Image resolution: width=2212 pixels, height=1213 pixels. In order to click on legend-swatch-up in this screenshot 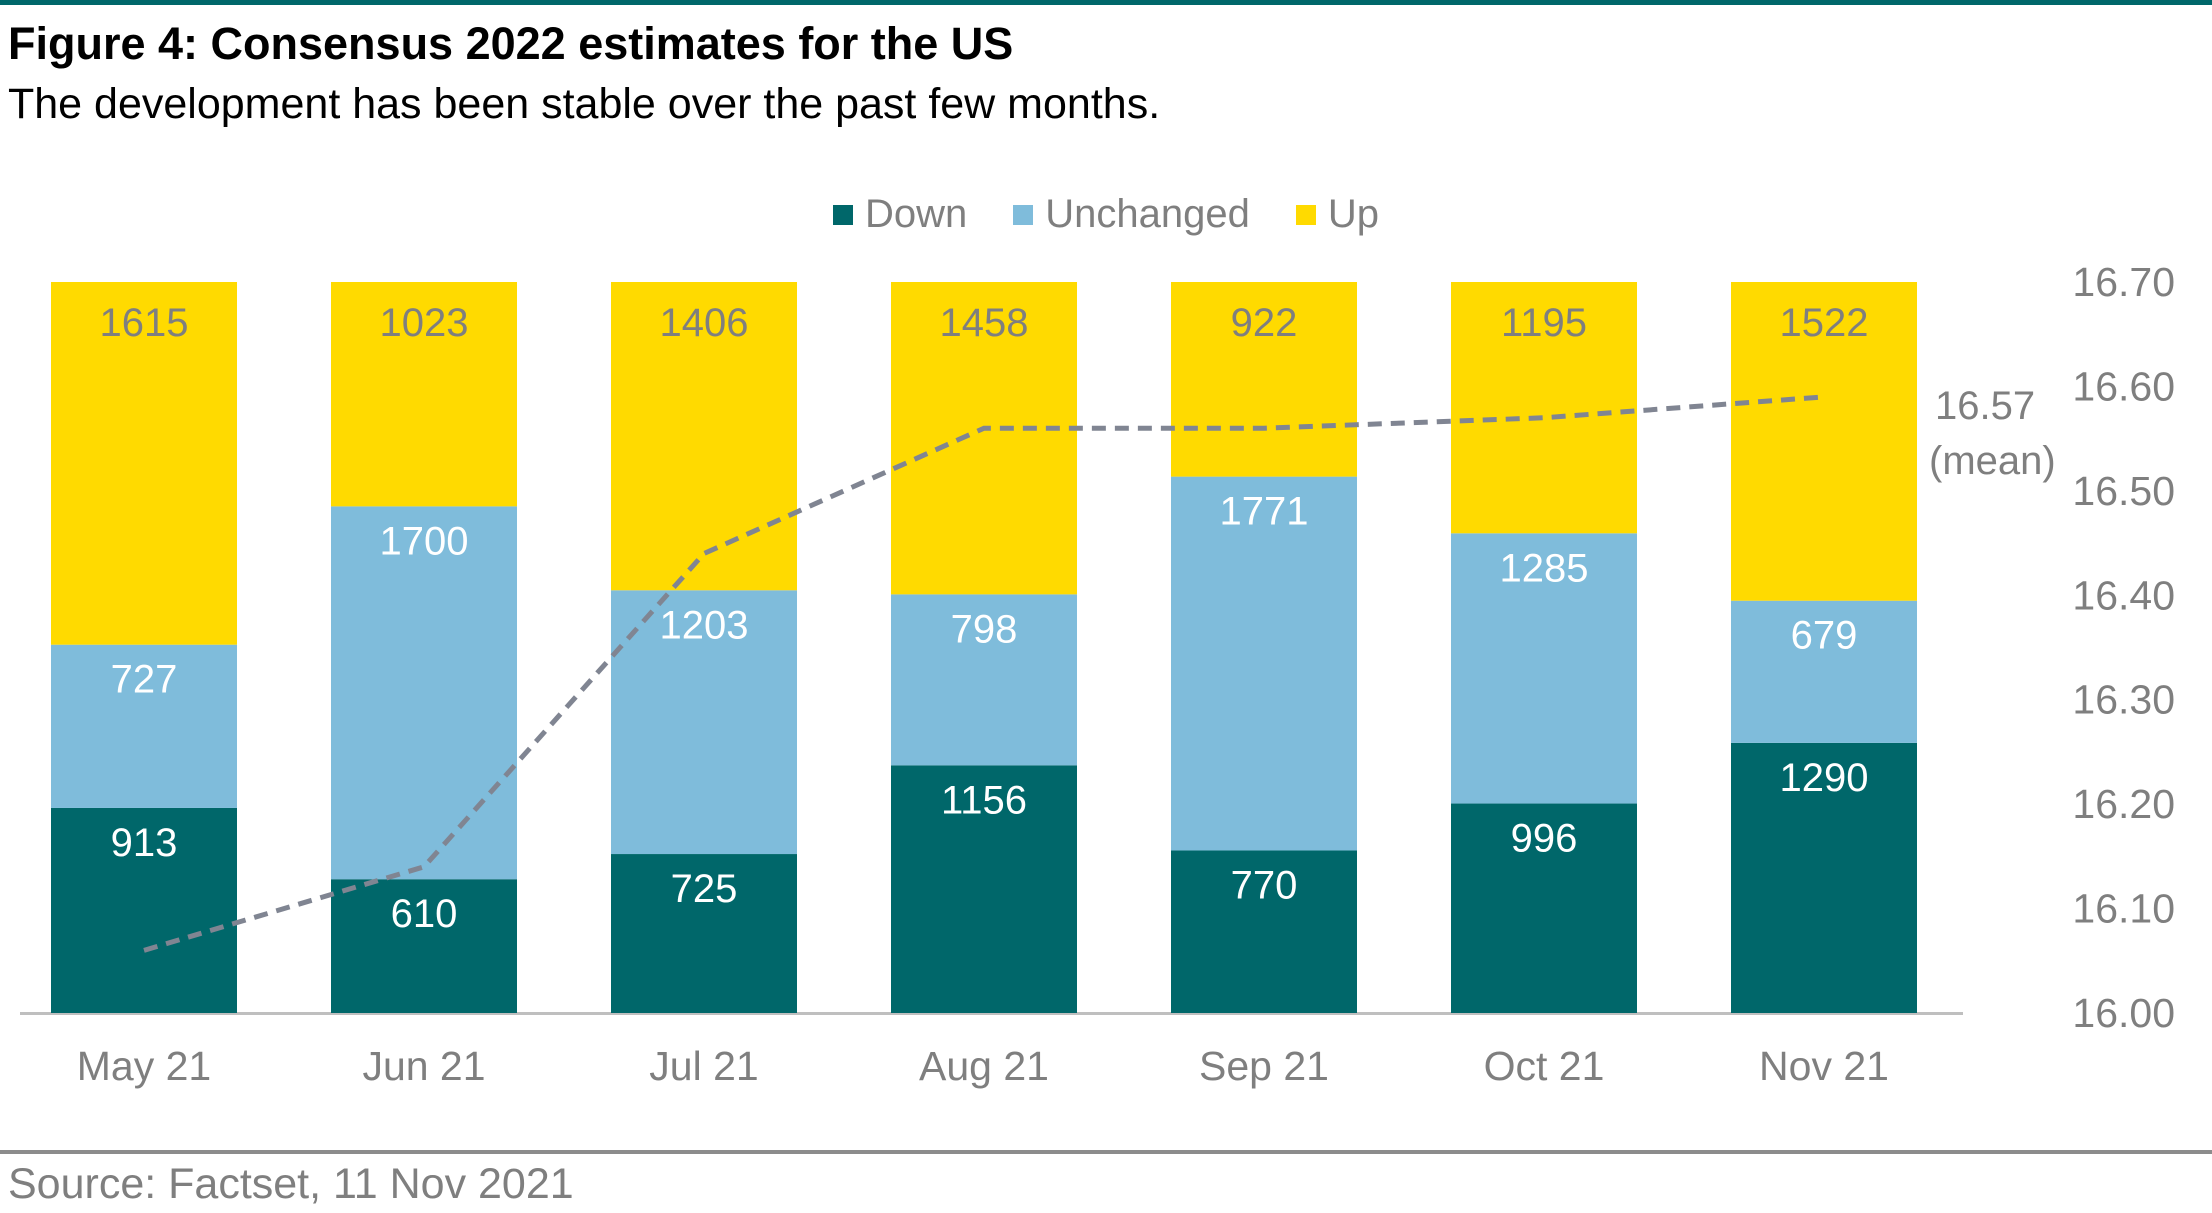, I will do `click(1305, 214)`.